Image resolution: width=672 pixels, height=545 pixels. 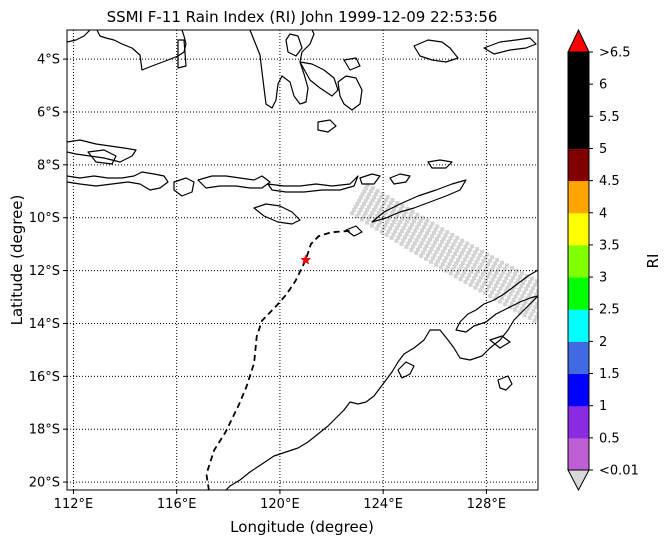 I want to click on colorbar: <0.01 0.5 1 1.5 2 2.5 3 3.5 4 4.5 5 5.5 6 >6.5, so click(x=603, y=260).